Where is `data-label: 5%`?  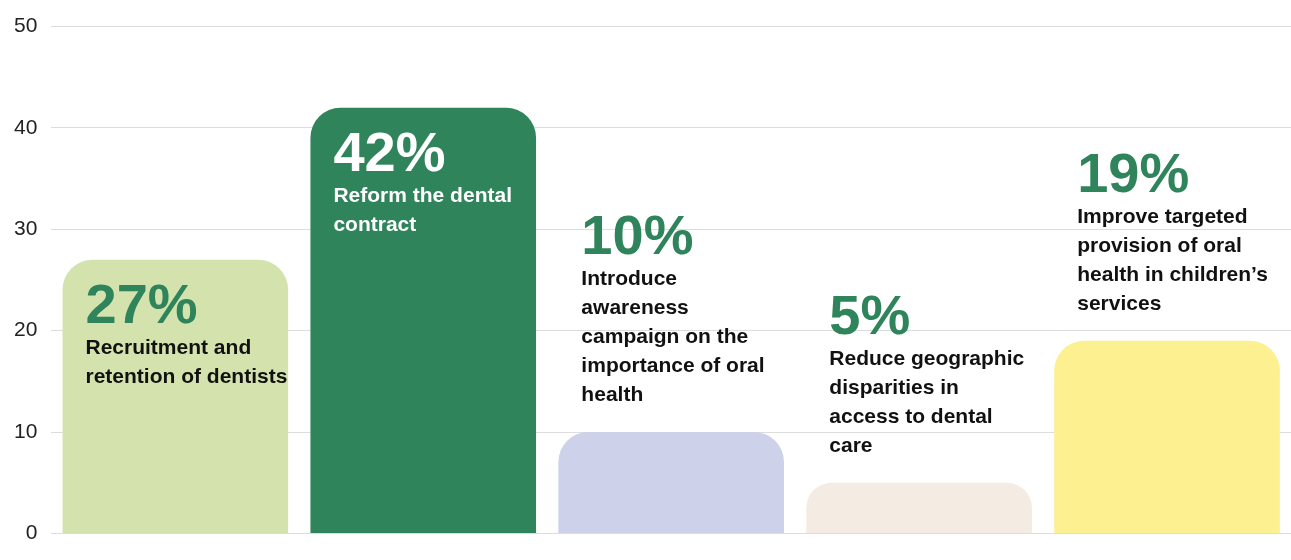 data-label: 5% is located at coordinates (870, 315).